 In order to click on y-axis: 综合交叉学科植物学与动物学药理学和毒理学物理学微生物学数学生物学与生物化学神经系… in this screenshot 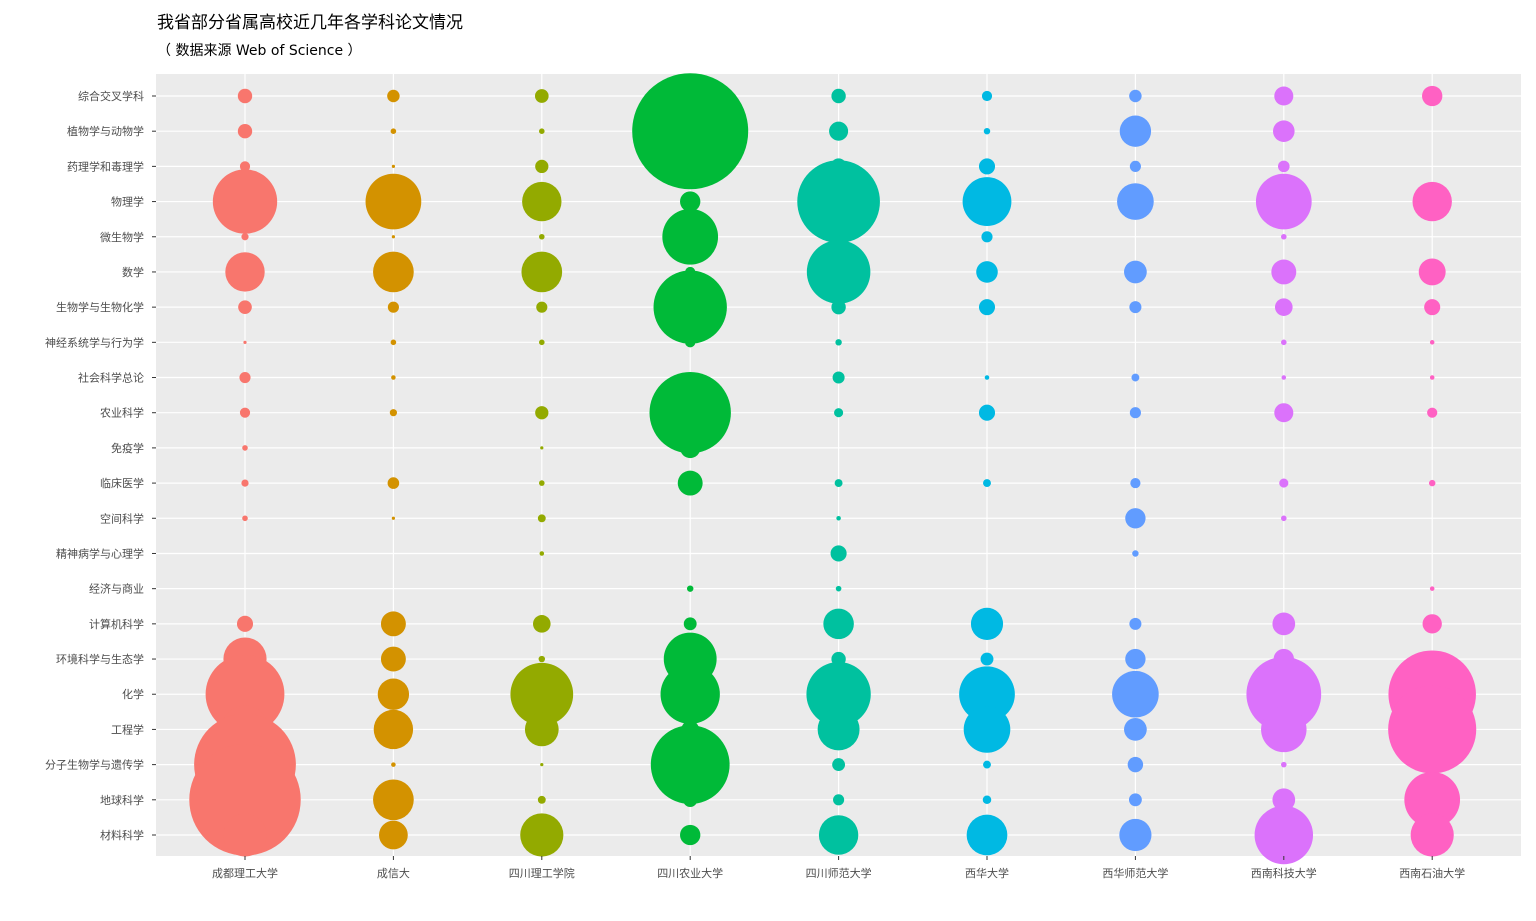, I will do `click(100, 465)`.